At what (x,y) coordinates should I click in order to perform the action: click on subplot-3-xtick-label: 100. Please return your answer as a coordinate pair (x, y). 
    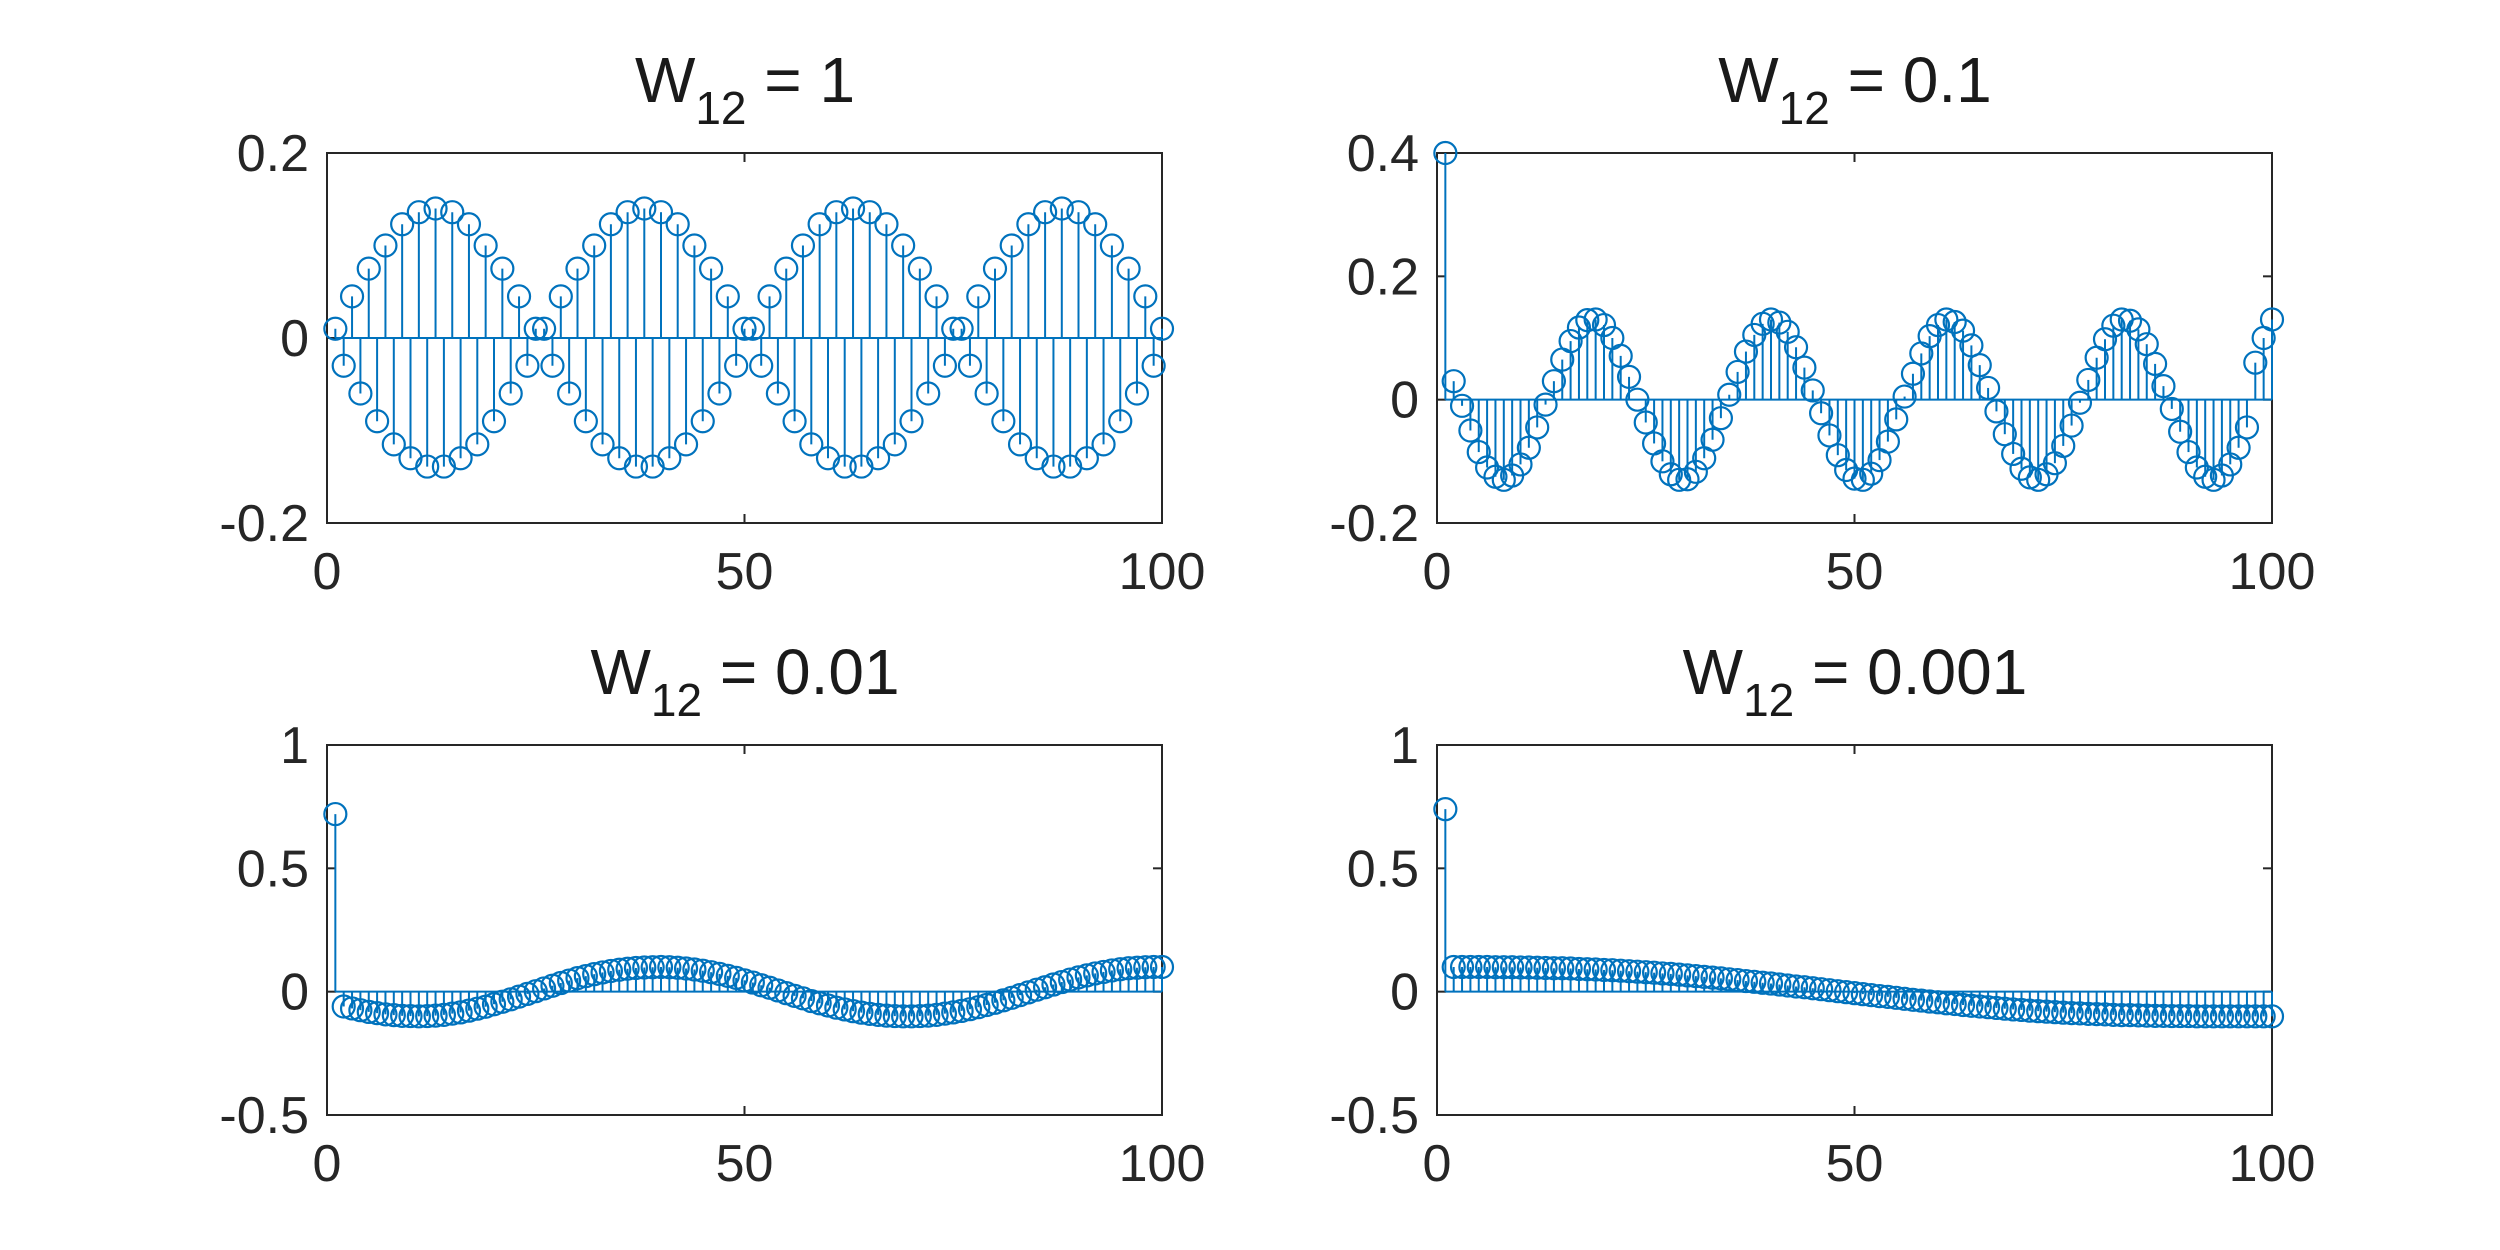
    Looking at the image, I should click on (1162, 1164).